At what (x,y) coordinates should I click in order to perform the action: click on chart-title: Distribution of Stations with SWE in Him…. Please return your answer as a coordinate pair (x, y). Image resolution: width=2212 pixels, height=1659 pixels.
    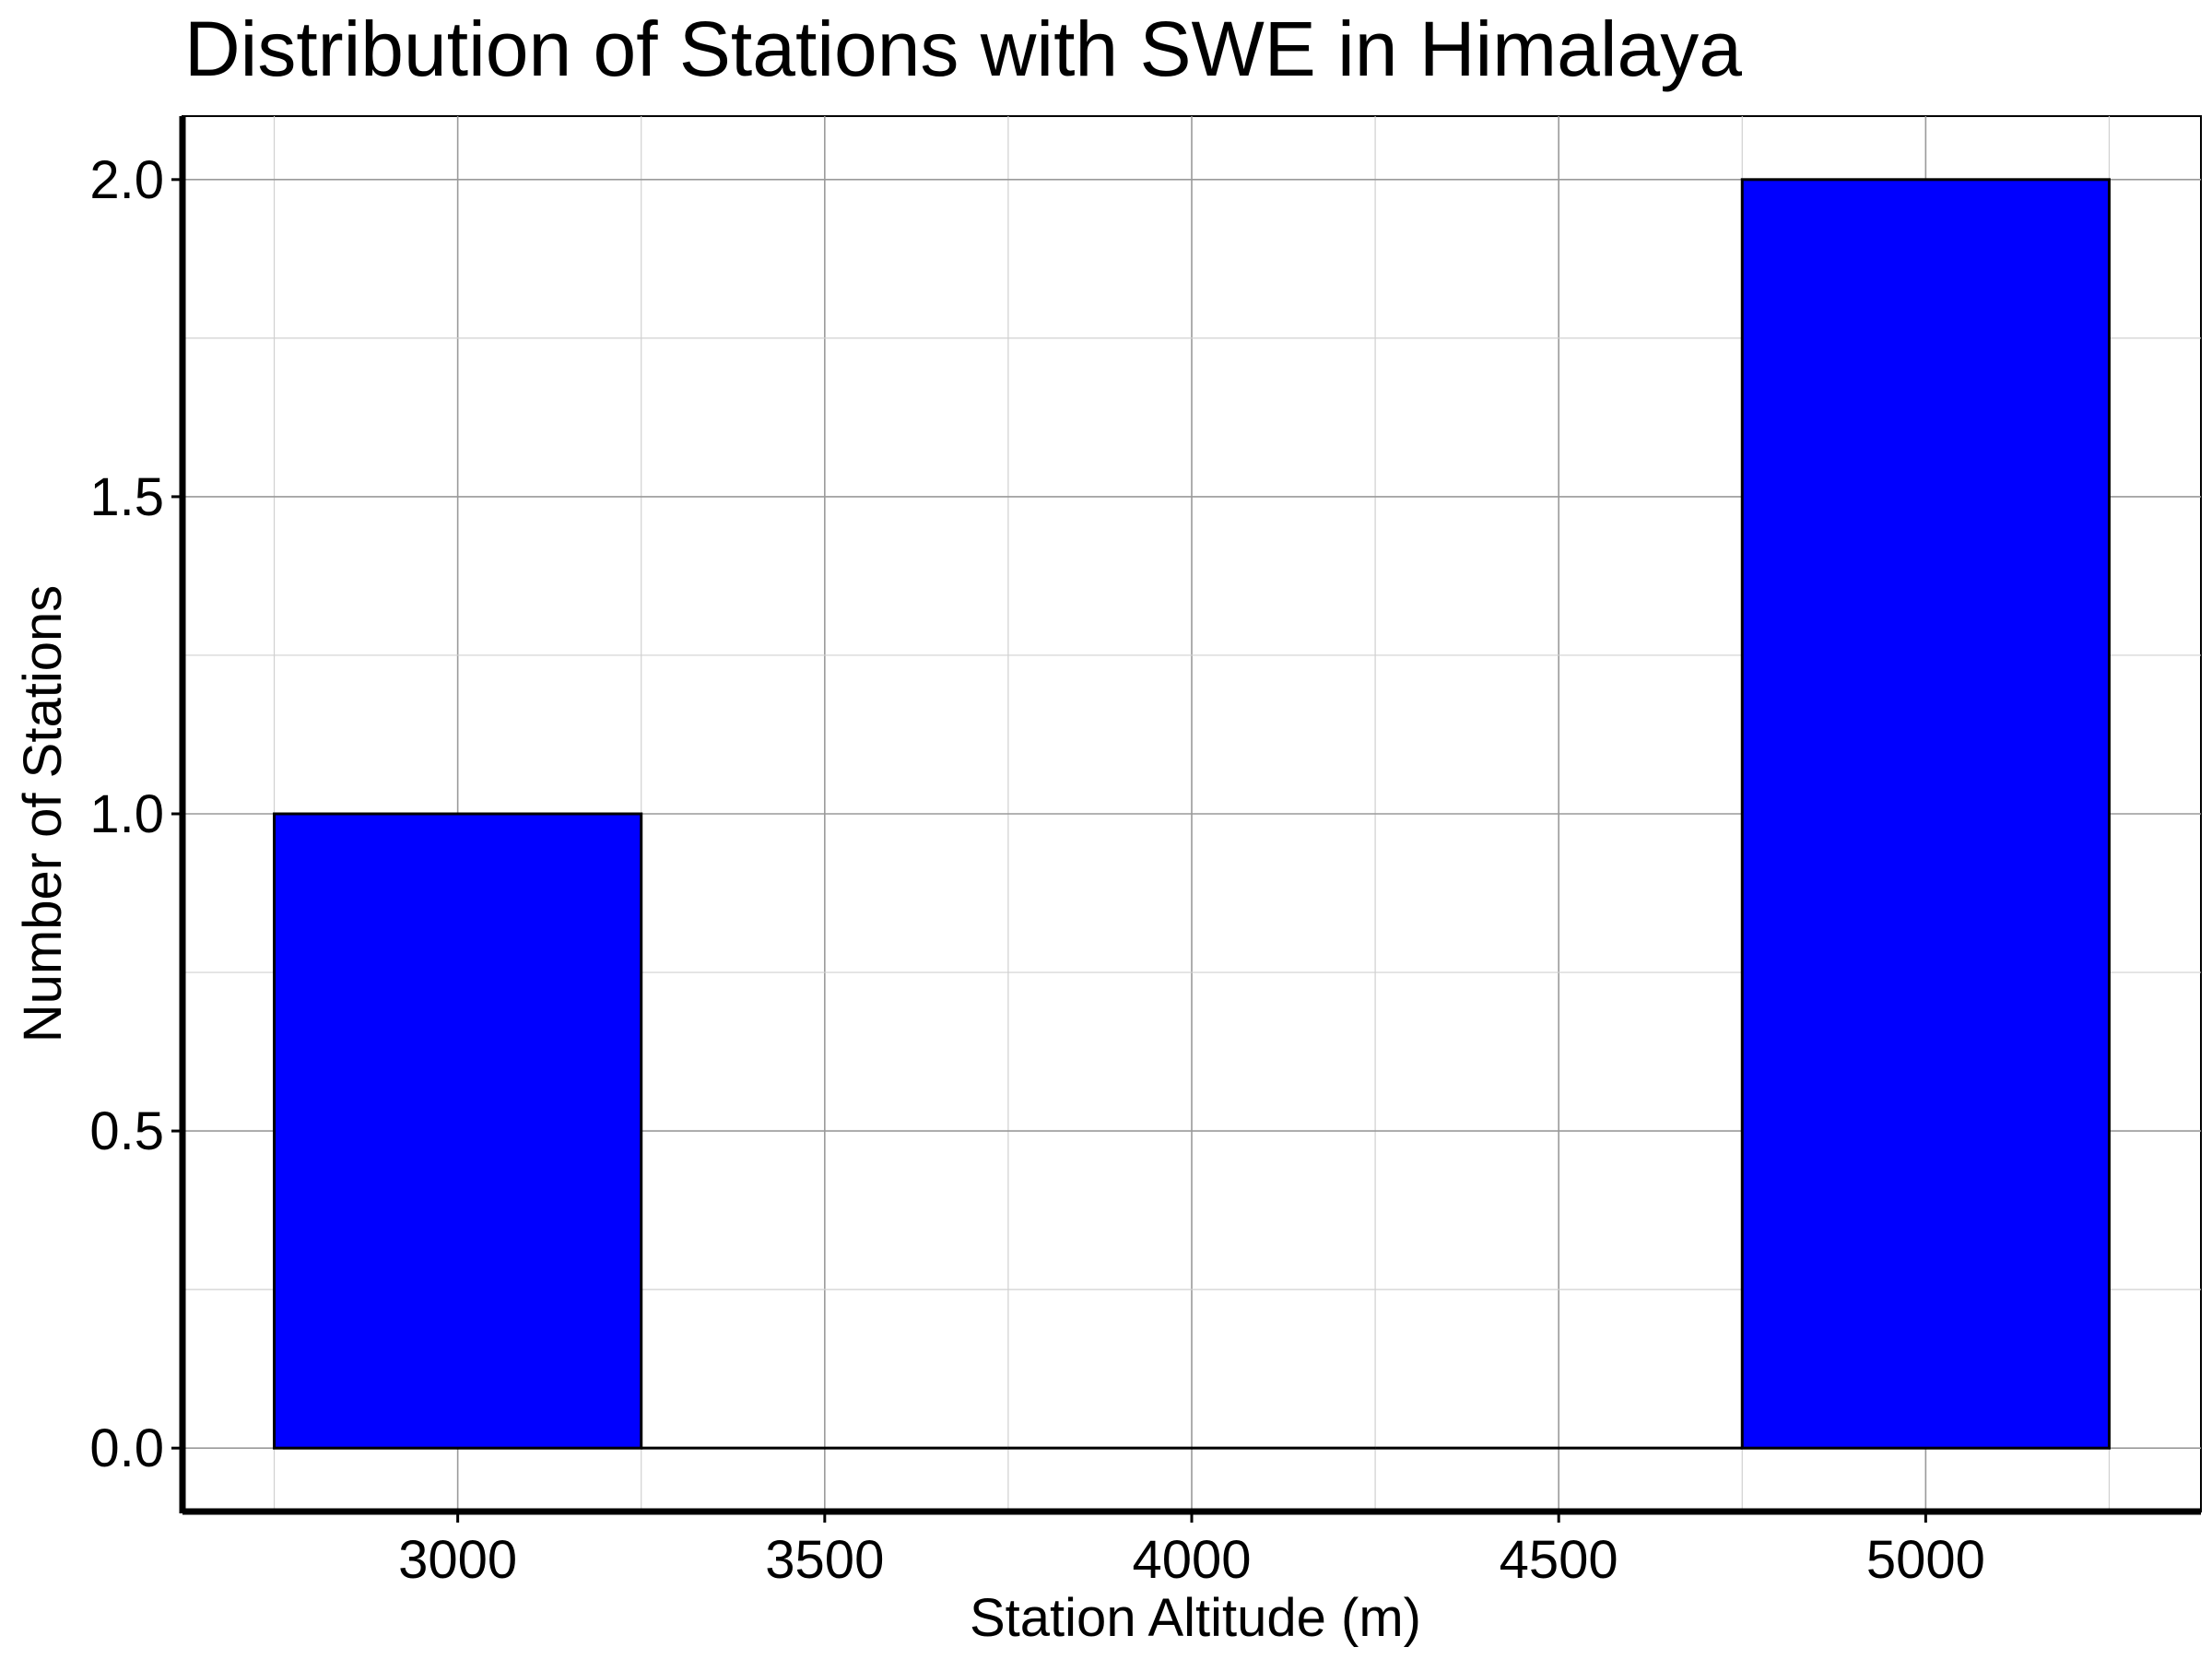
    Looking at the image, I should click on (963, 49).